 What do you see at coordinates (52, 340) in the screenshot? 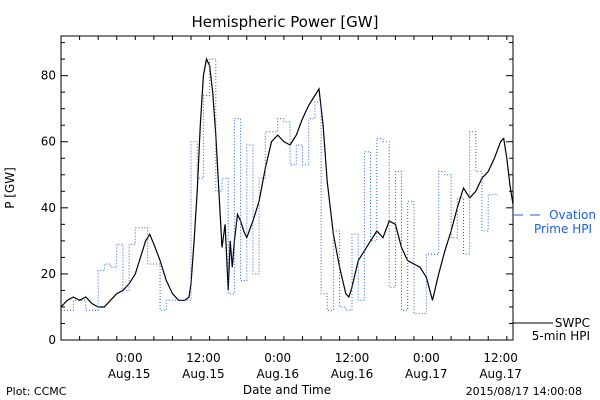
I see `y-tick-label: 0` at bounding box center [52, 340].